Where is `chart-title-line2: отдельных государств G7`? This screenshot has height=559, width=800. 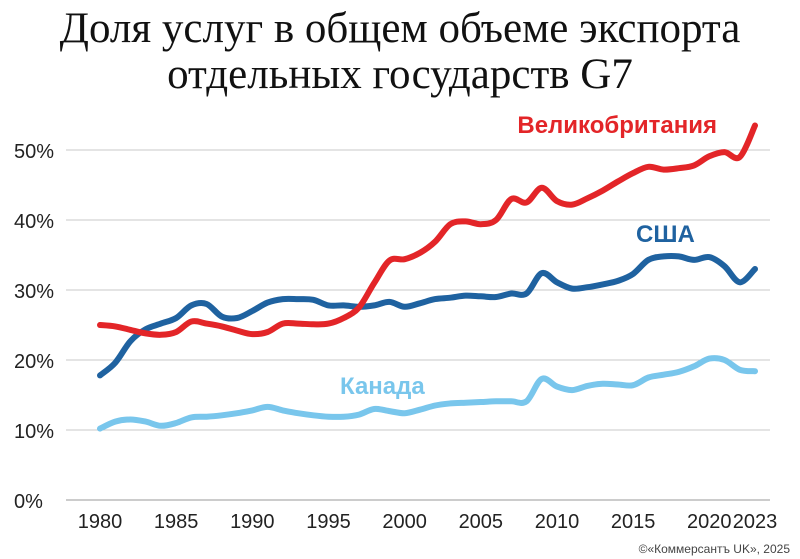
chart-title-line2: отдельных государств G7 is located at coordinates (400, 74).